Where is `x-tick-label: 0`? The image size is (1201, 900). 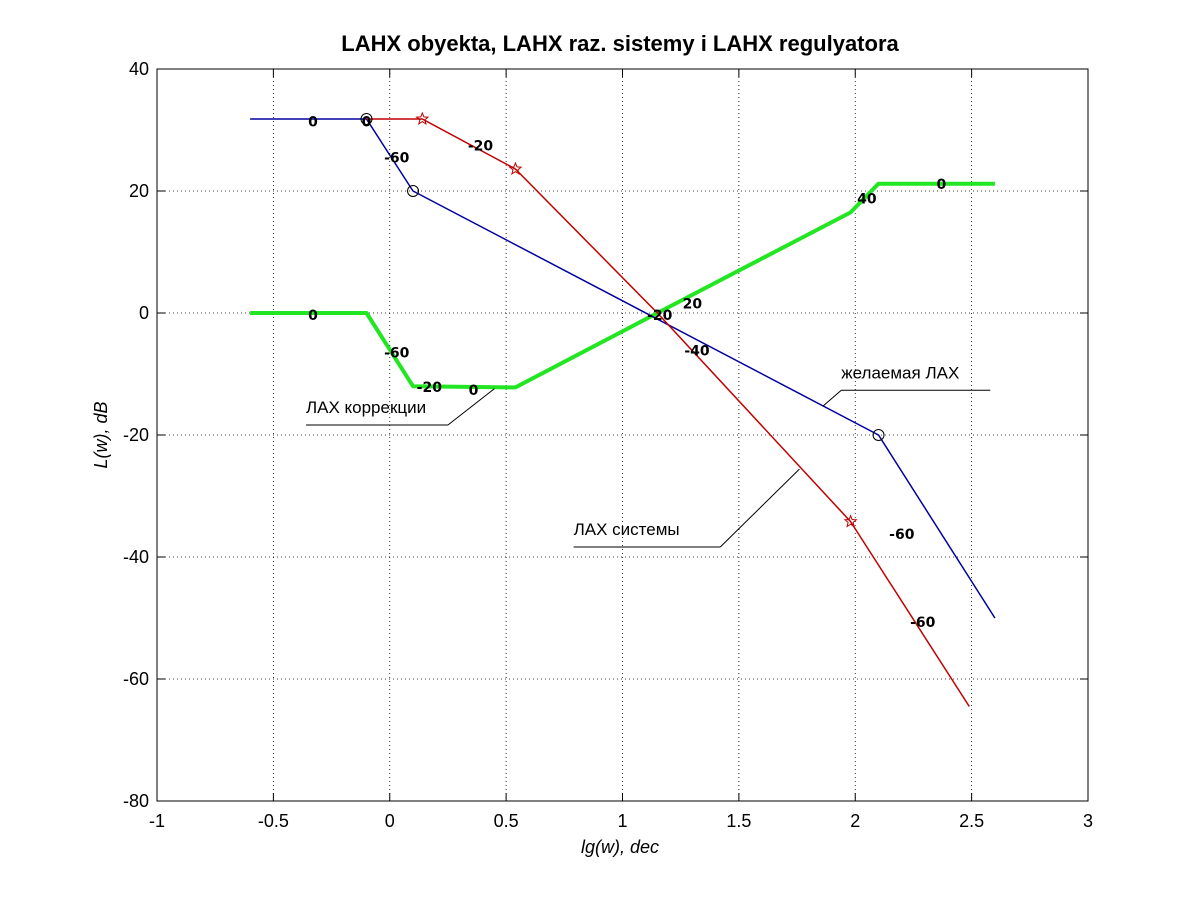
x-tick-label: 0 is located at coordinates (390, 821).